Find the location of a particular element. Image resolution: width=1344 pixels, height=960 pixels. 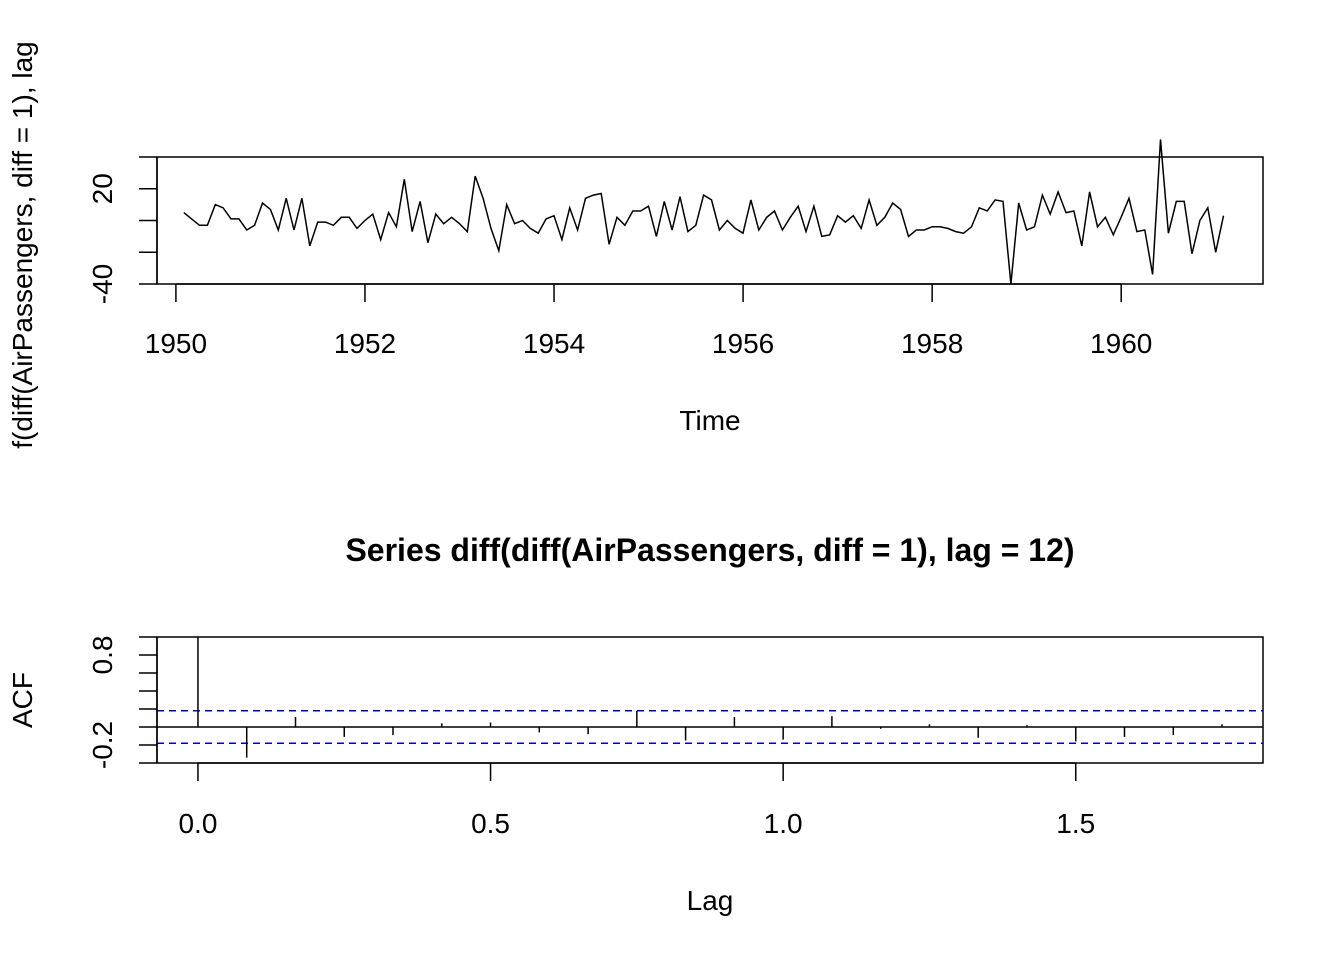

time-series-x-tick-label: 1954 is located at coordinates (554, 343).